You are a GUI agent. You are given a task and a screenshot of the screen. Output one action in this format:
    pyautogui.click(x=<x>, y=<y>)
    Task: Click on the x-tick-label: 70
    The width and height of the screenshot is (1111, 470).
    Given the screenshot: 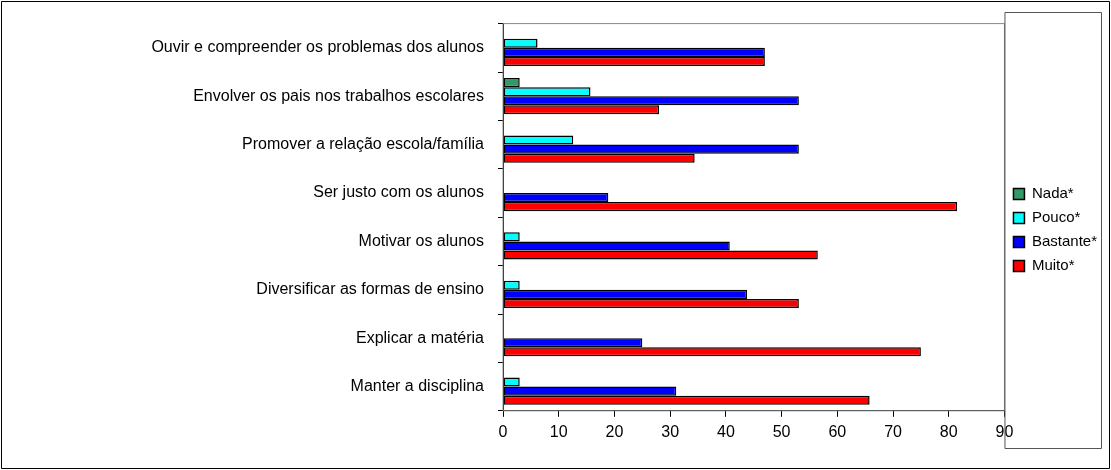 What is the action you would take?
    pyautogui.click(x=893, y=431)
    